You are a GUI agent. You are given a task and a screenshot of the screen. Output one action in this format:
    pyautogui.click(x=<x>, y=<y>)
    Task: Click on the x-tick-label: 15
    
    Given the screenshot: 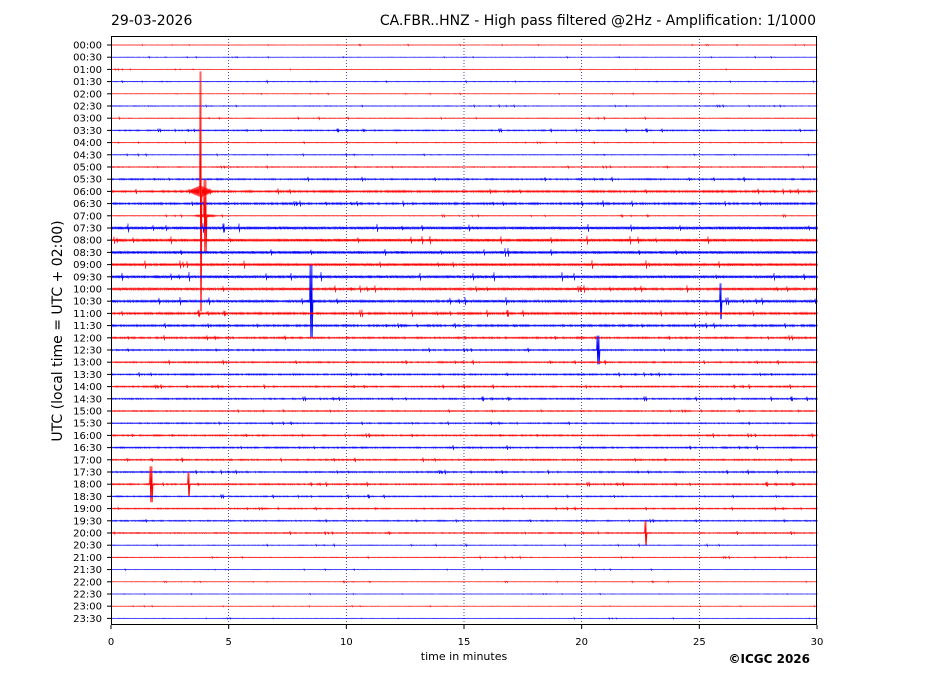 What is the action you would take?
    pyautogui.click(x=464, y=642)
    